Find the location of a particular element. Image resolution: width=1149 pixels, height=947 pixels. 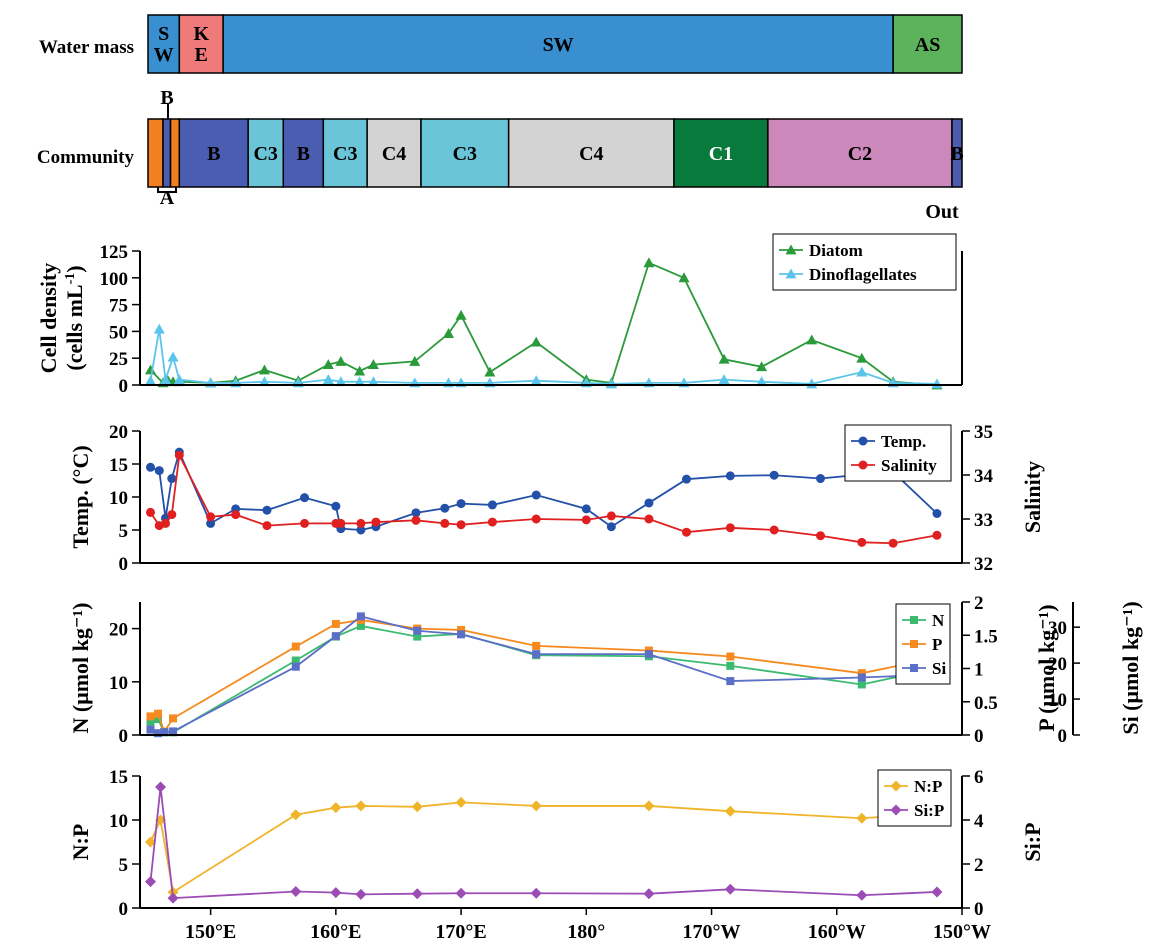

tick-label: 15 is located at coordinates (118, 777).